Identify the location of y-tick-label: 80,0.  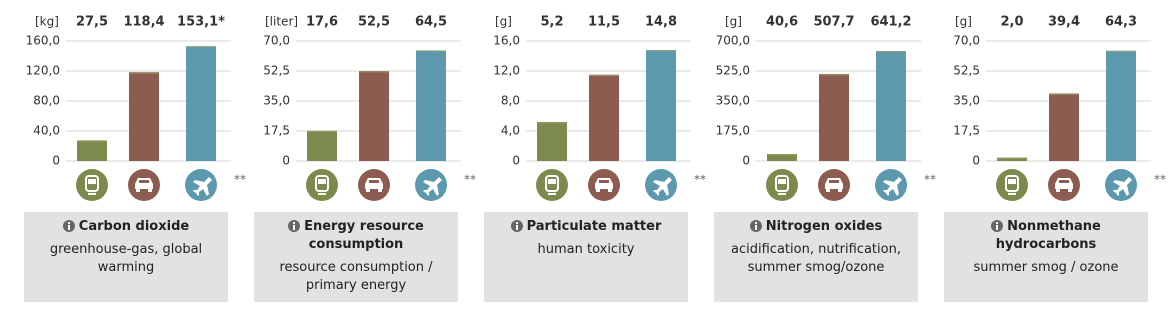
(46, 101).